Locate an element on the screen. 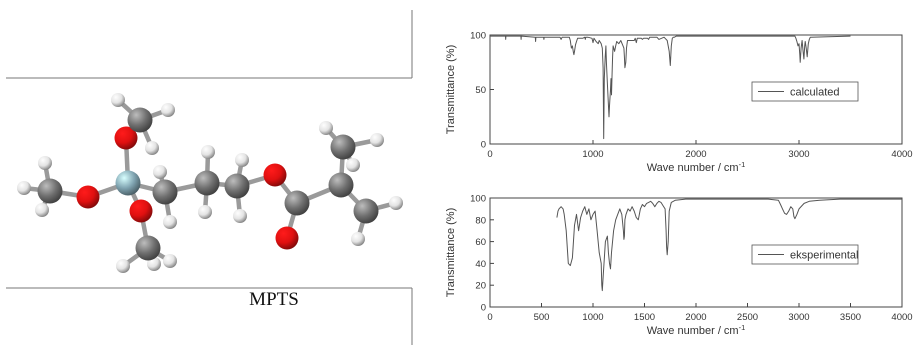  series-line-calculated is located at coordinates (670, 87).